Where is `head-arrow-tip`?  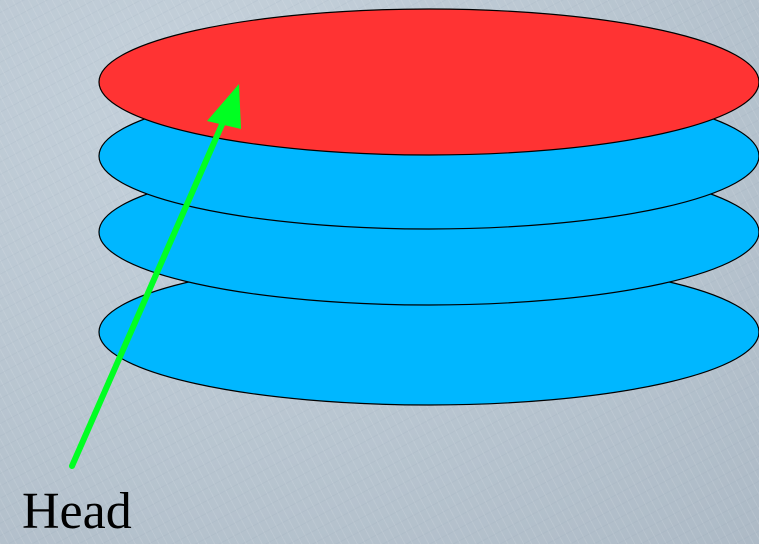
head-arrow-tip is located at coordinates (224, 106).